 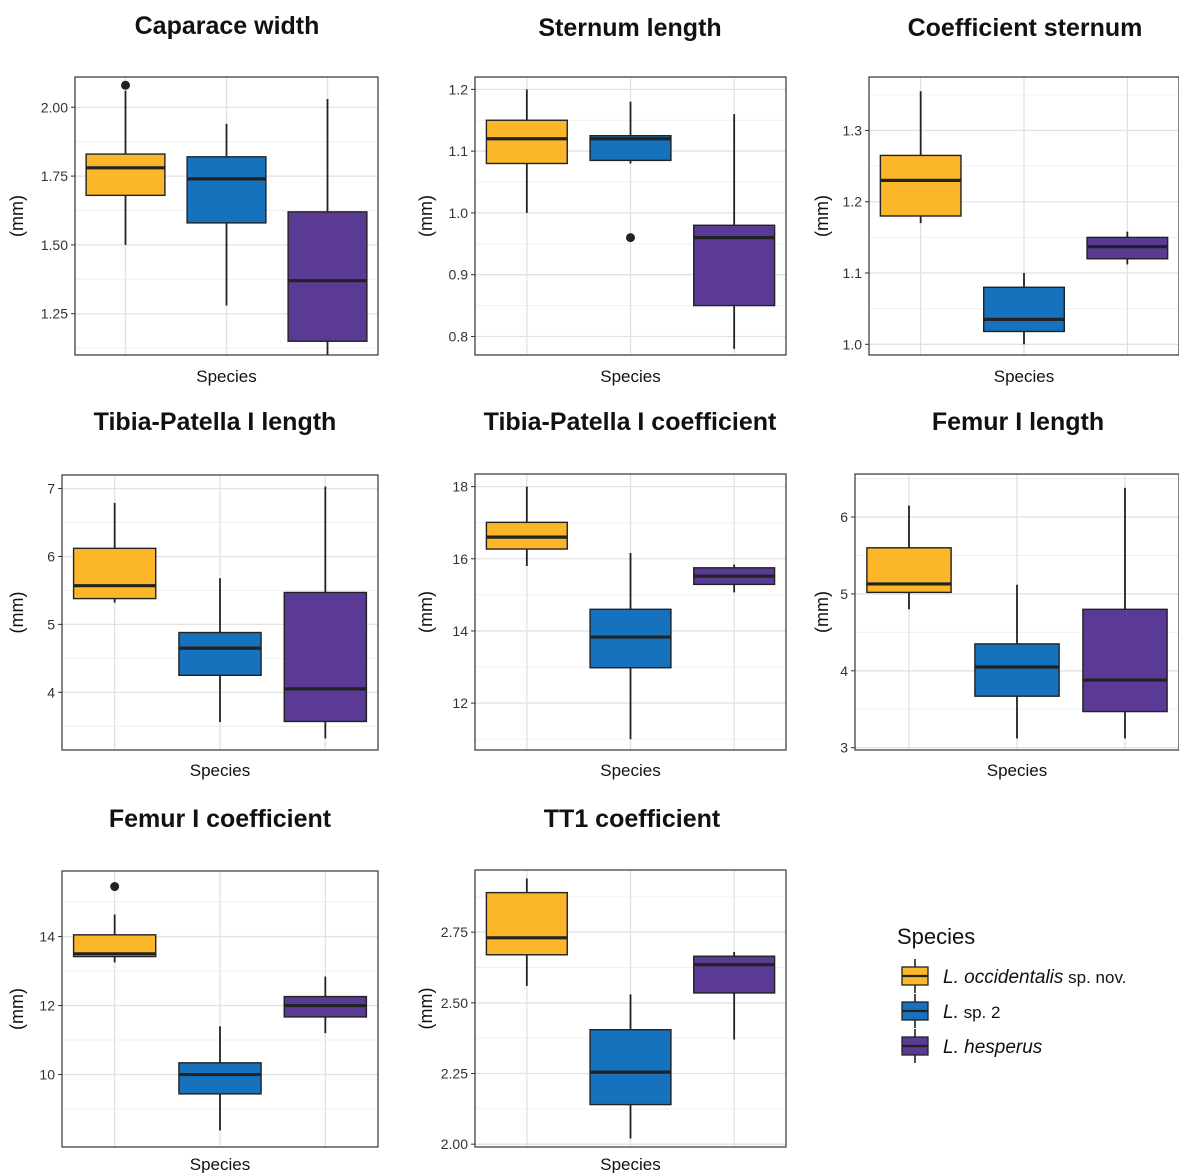 I want to click on y-tick-label: 1.0, so click(x=459, y=213).